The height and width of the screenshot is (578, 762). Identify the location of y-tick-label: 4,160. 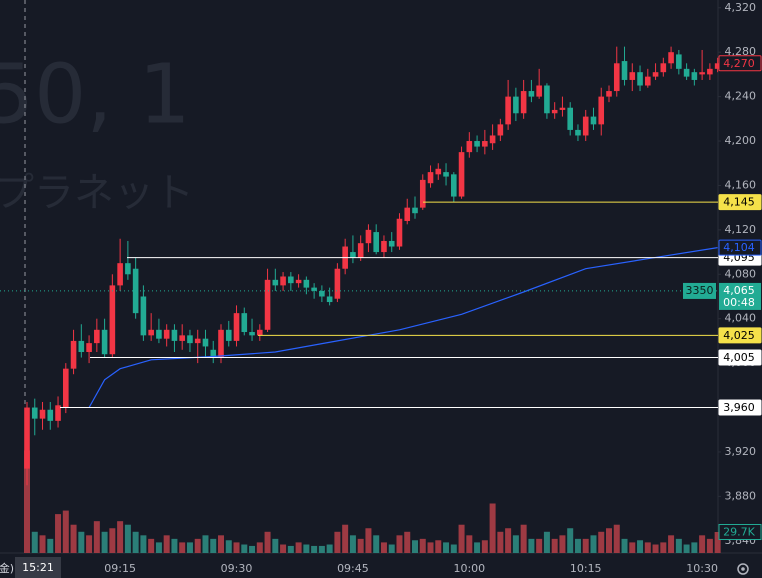
(741, 184).